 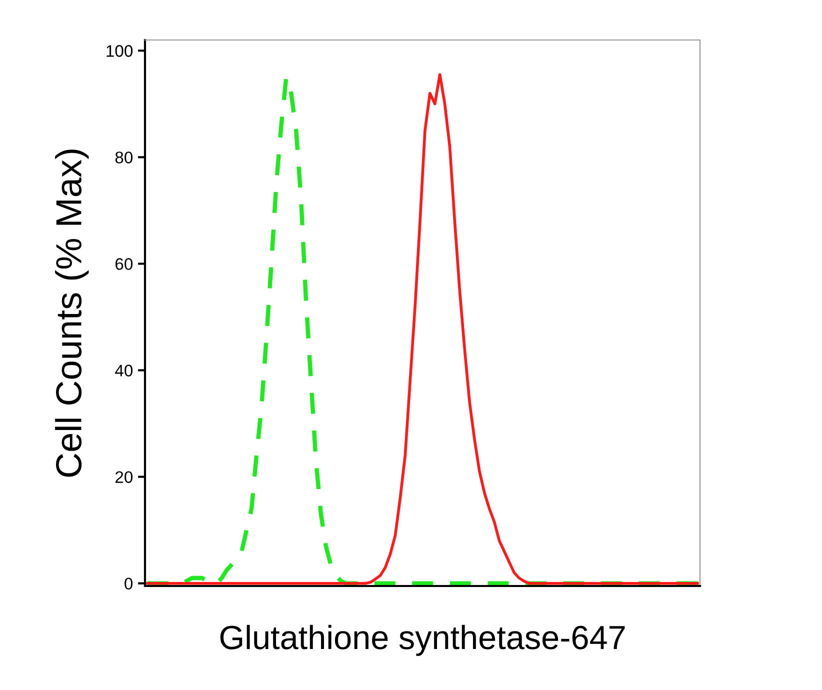 What do you see at coordinates (72, 313) in the screenshot?
I see `y-axis-title: Cell Counts (% Max)` at bounding box center [72, 313].